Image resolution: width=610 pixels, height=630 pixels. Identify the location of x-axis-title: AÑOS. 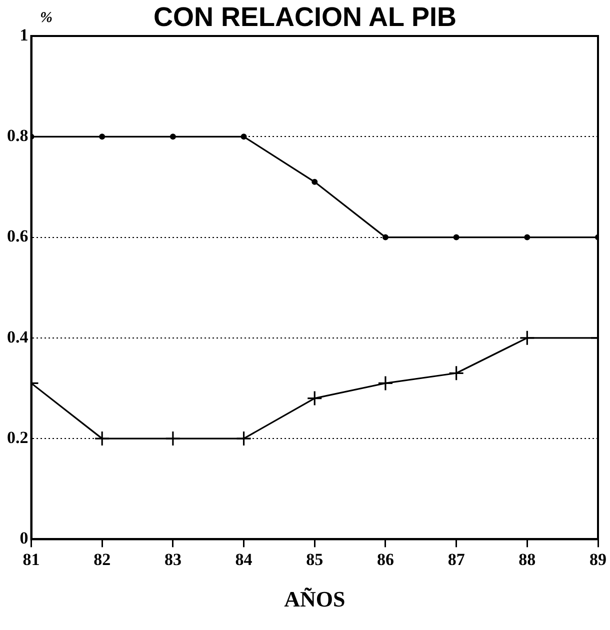
(315, 599).